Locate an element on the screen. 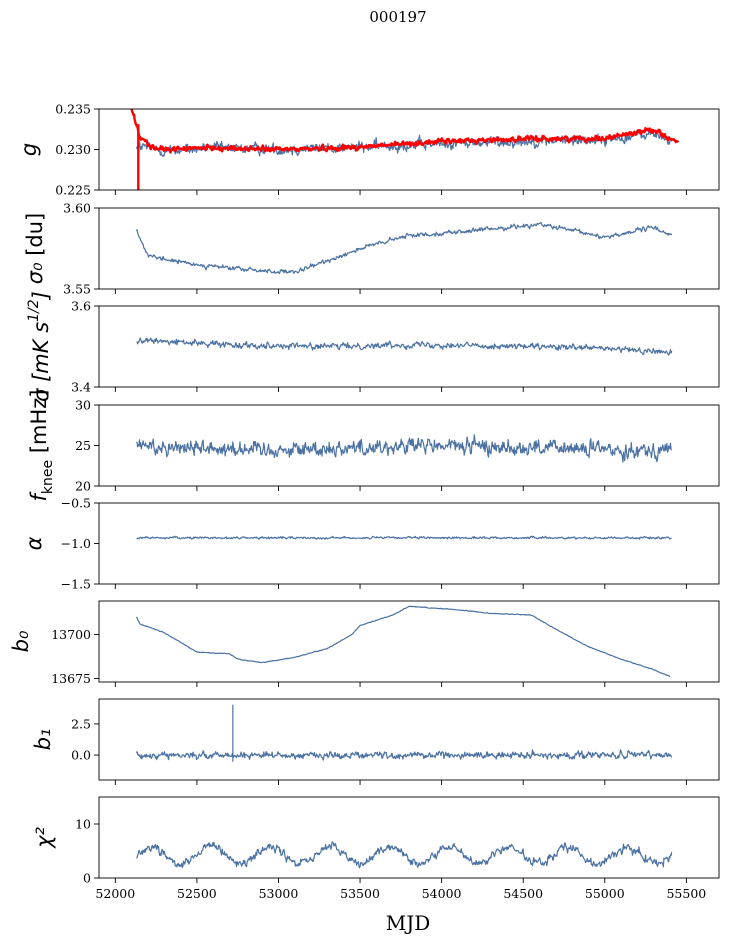 The image size is (729, 944). y-tick-label-g-0: 0.225 is located at coordinates (73, 190).